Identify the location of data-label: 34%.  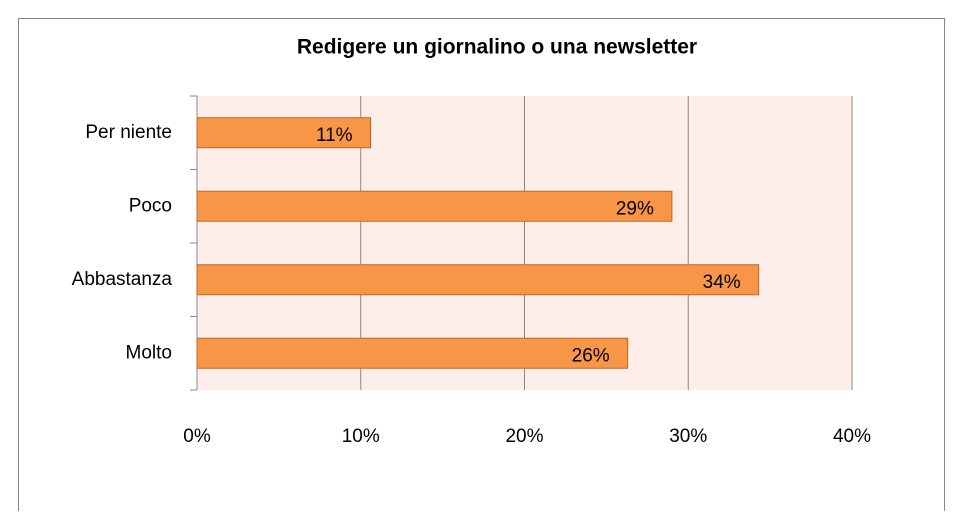
(722, 282).